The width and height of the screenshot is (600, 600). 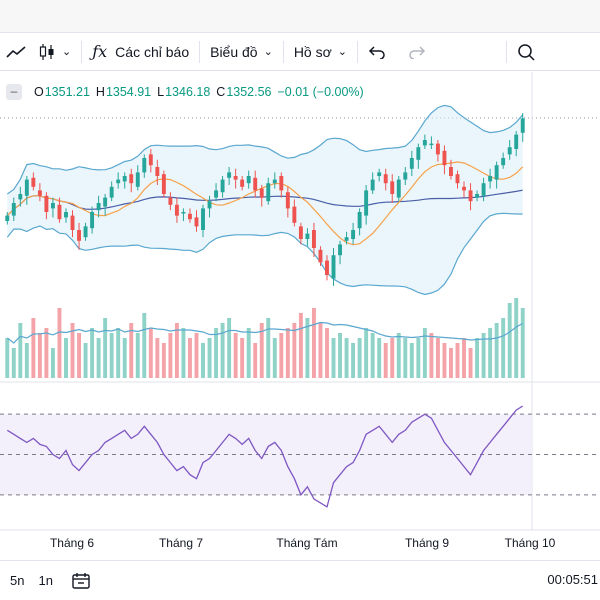 What do you see at coordinates (72, 543) in the screenshot?
I see `time-axis-label: Tháng 6` at bounding box center [72, 543].